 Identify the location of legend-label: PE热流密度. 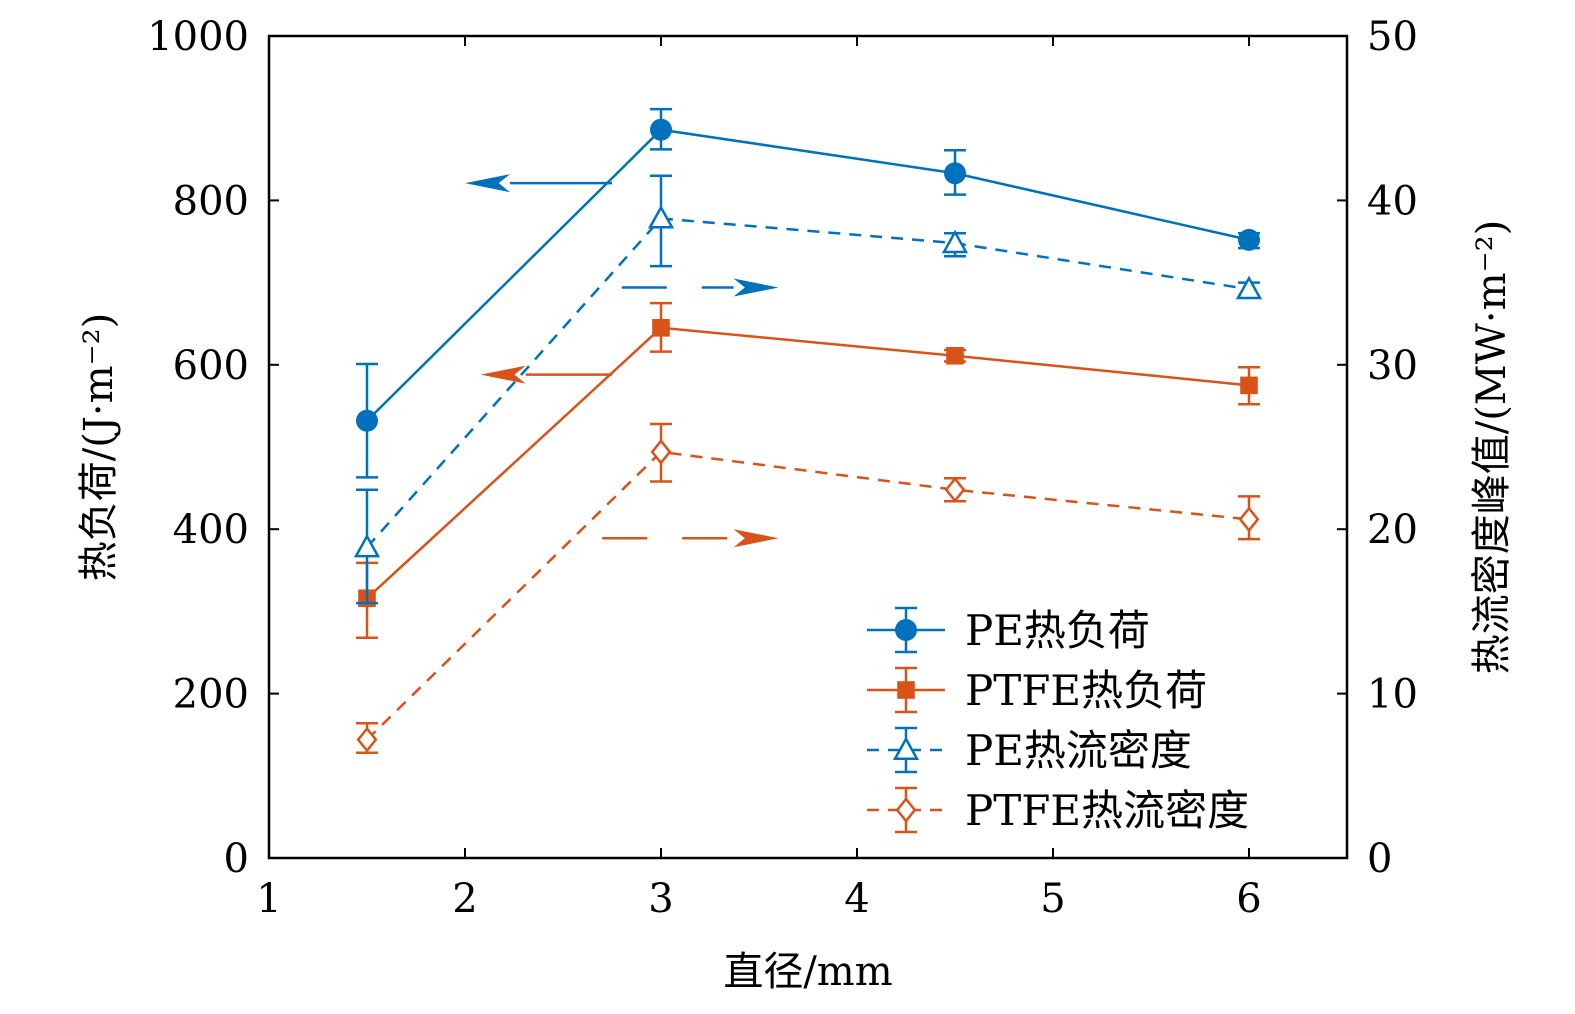
(1078, 750).